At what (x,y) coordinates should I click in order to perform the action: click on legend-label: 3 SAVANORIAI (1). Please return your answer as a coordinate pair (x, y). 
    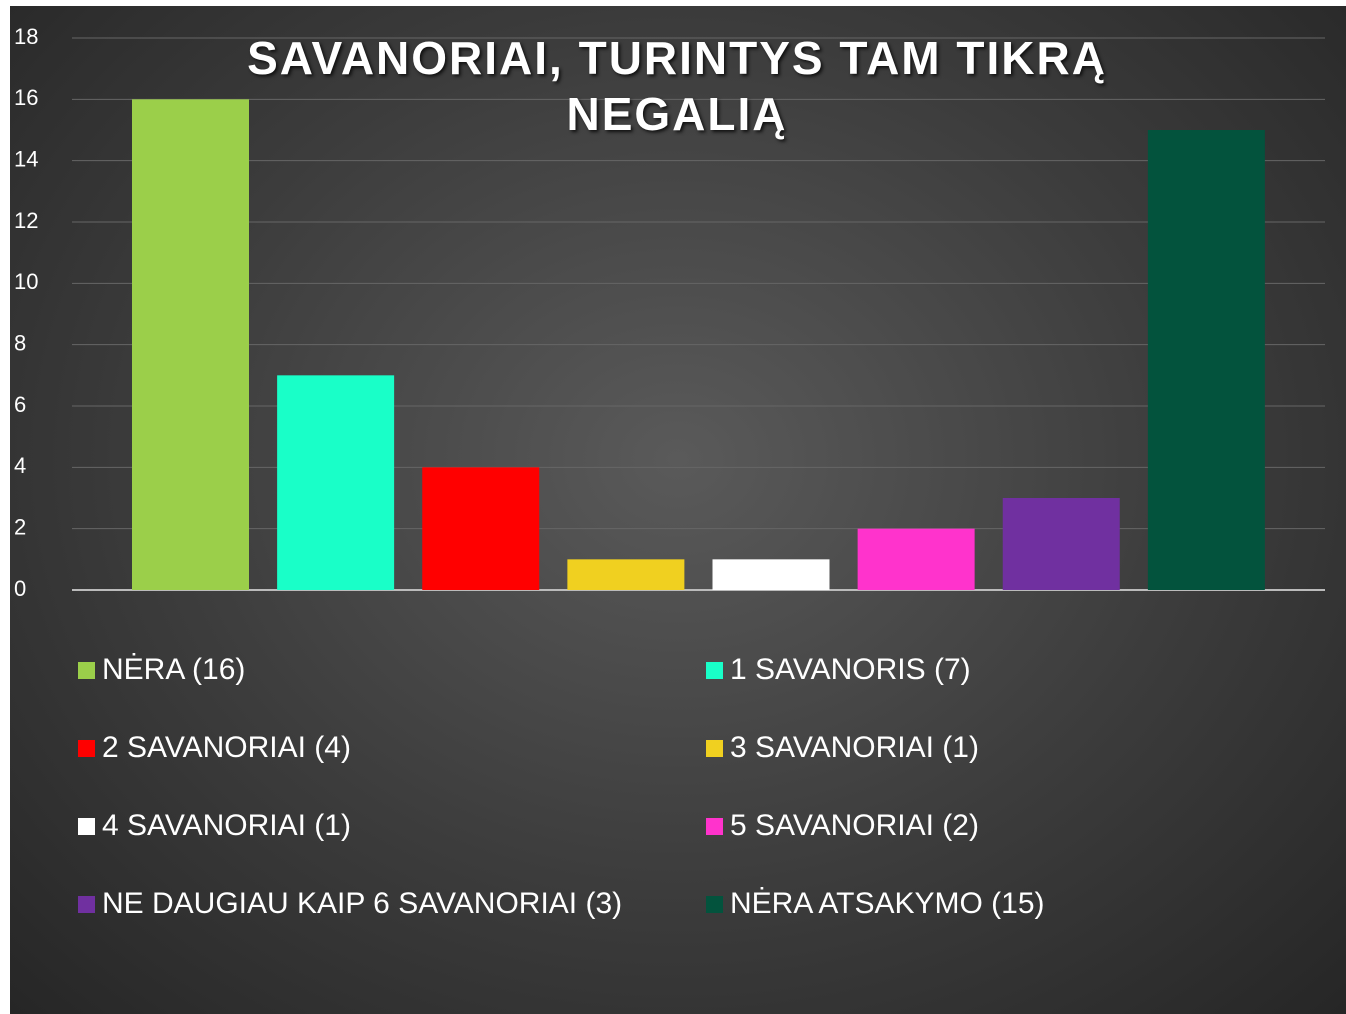
    Looking at the image, I should click on (854, 747).